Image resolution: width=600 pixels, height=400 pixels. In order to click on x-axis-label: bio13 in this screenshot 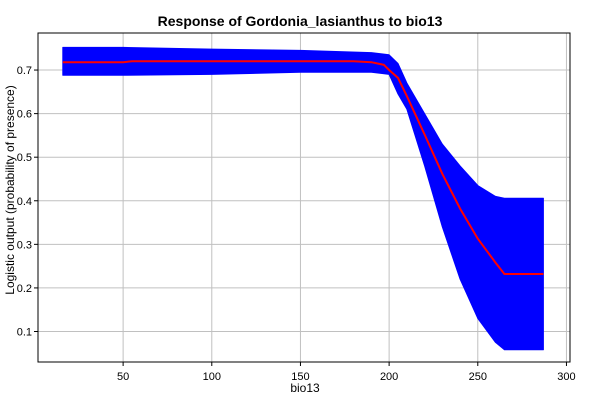, I will do `click(305, 388)`.